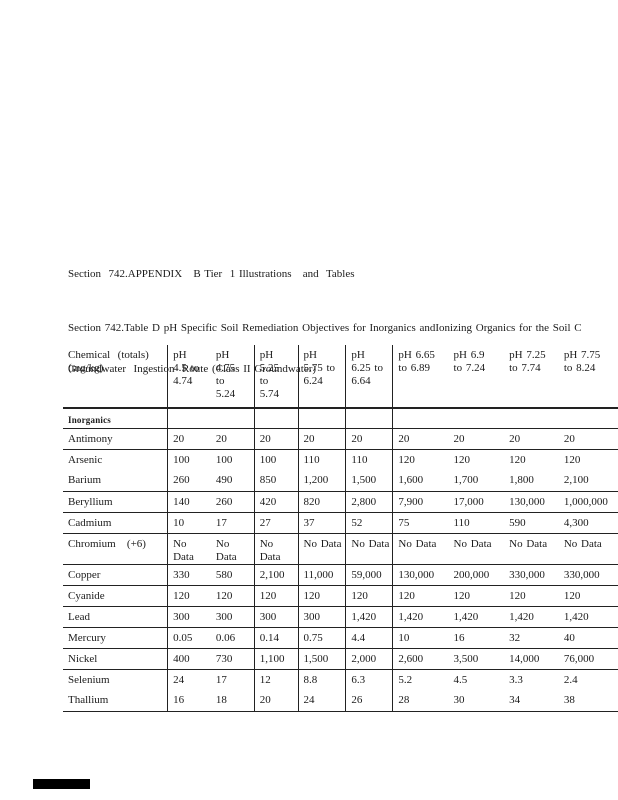 The image size is (618, 800). Describe the element at coordinates (189, 377) in the screenshot. I see `column-header-ph-1: pH 4.5 to 4.74` at that location.